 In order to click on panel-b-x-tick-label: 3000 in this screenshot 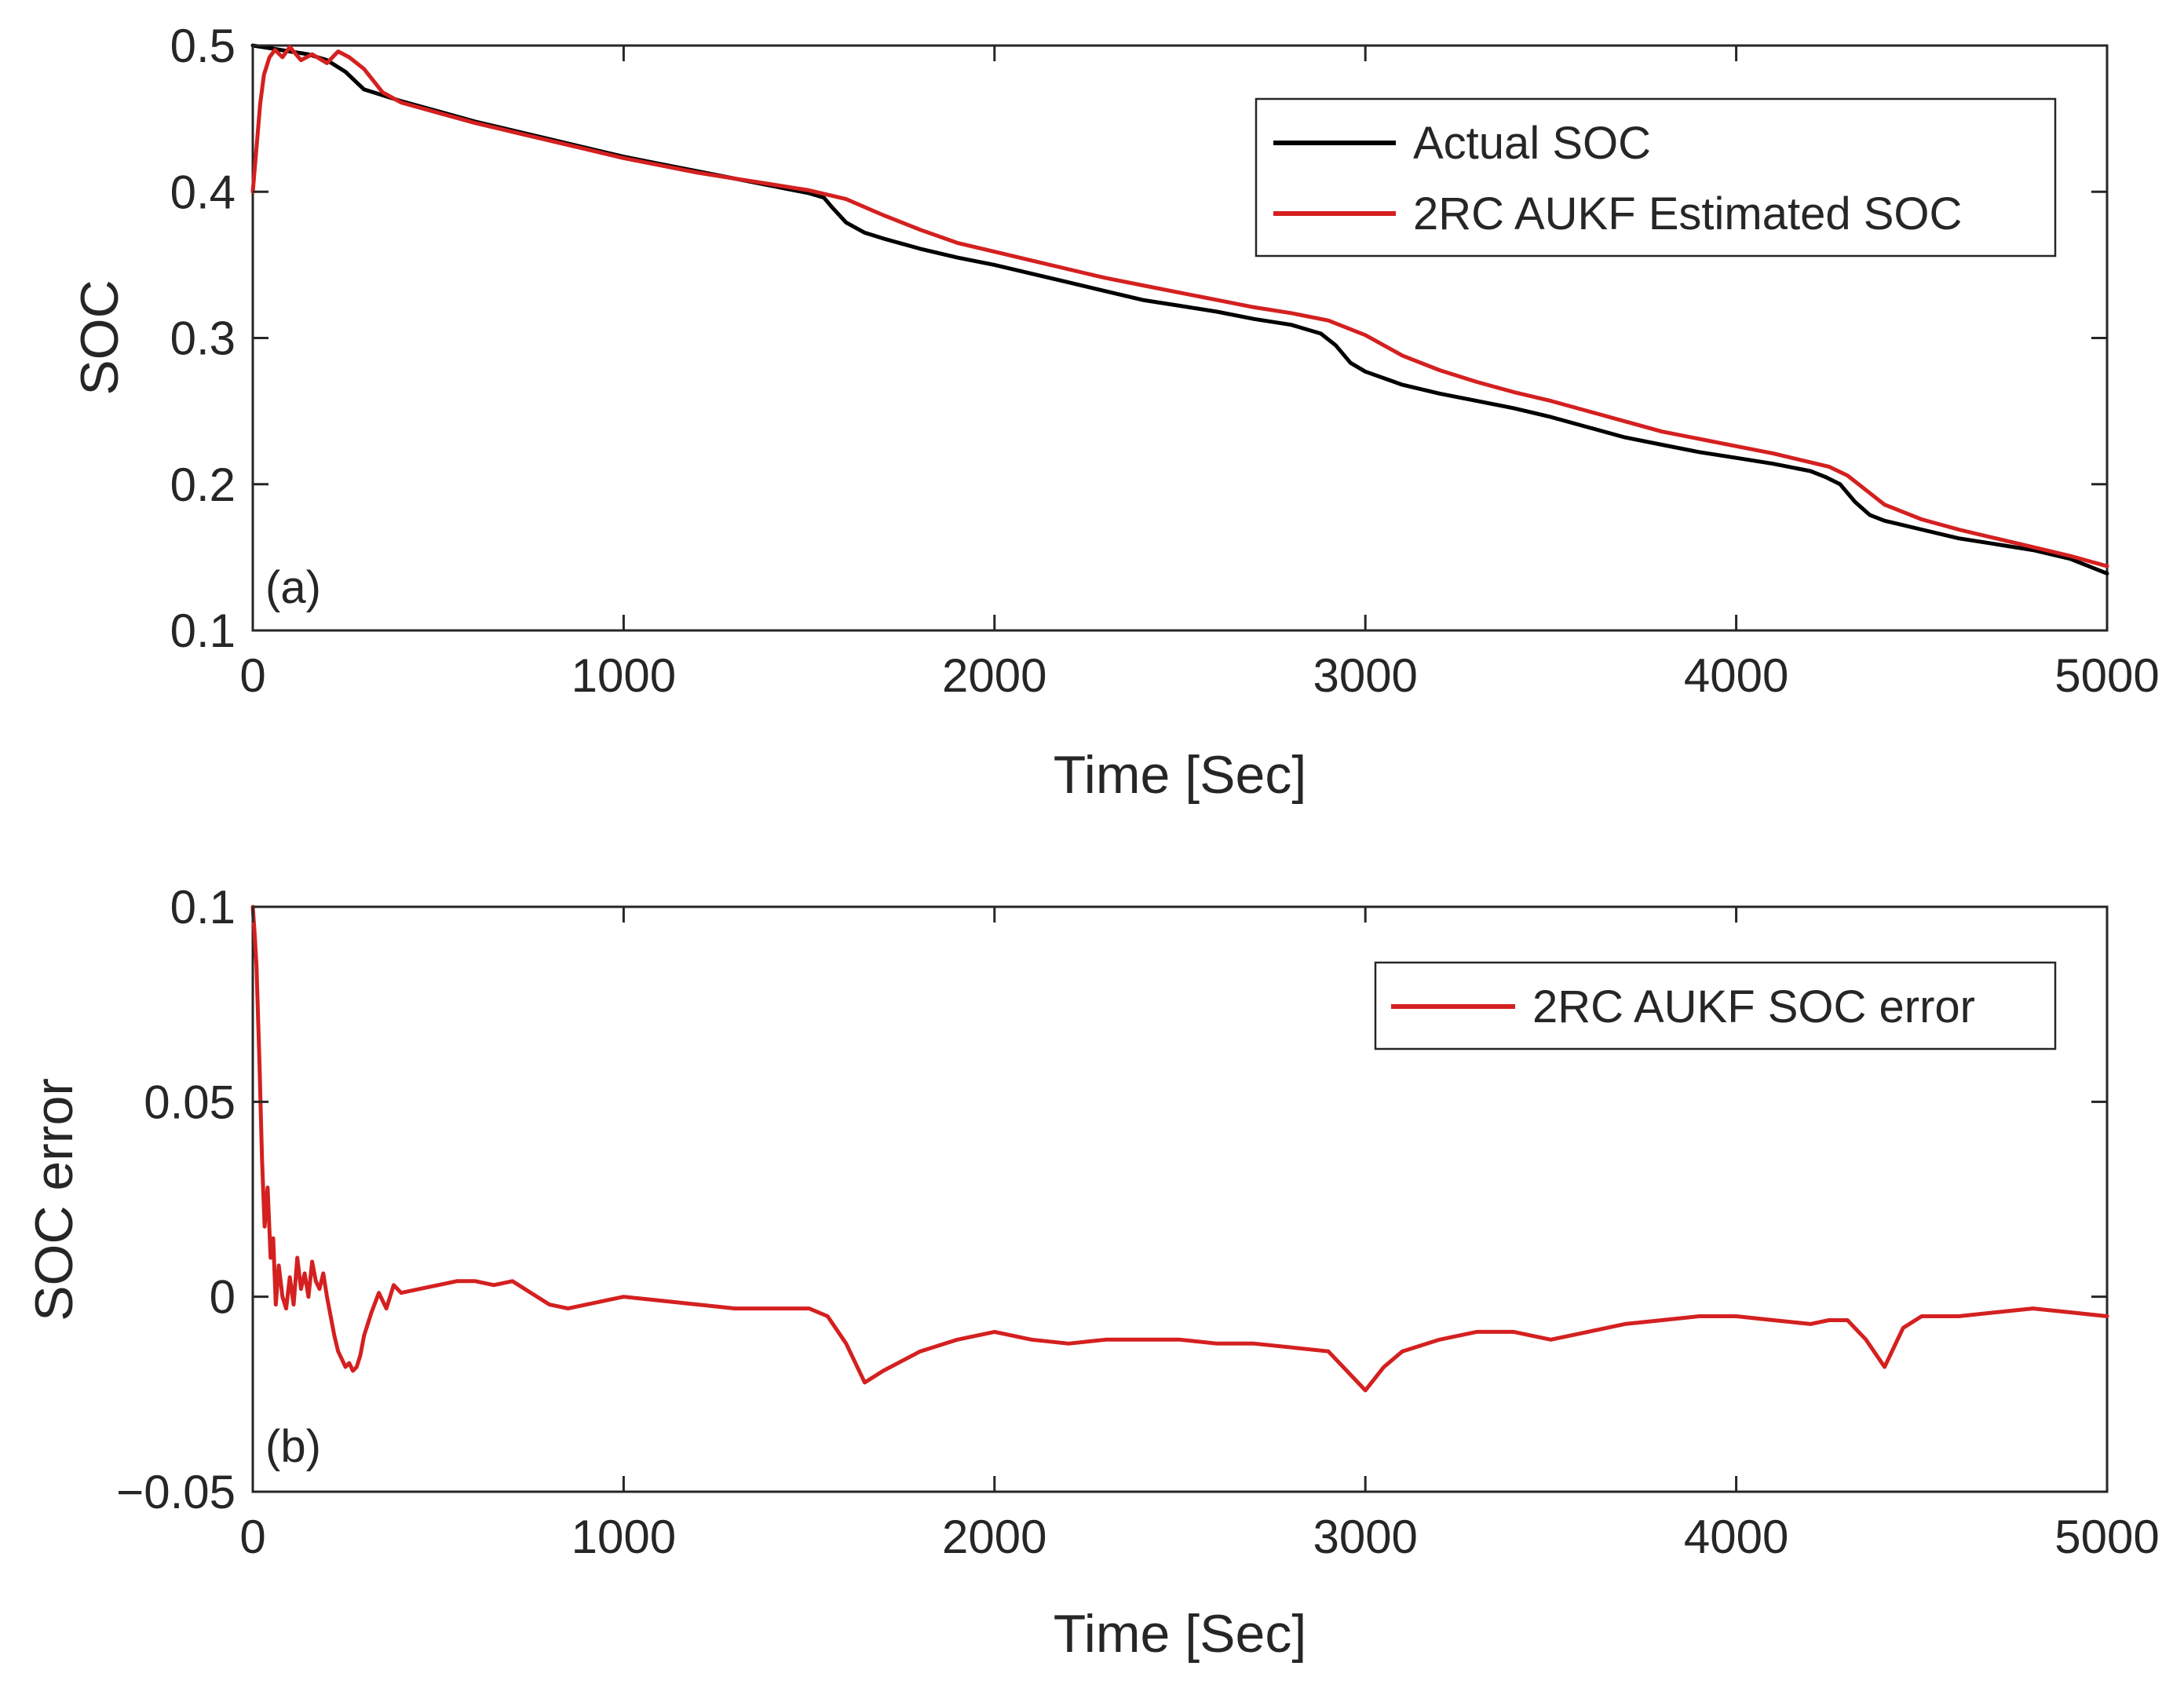, I will do `click(1365, 1537)`.